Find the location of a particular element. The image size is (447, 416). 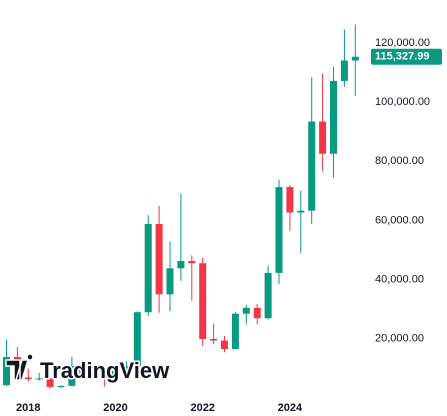

x-tick-label: 2018 is located at coordinates (28, 408).